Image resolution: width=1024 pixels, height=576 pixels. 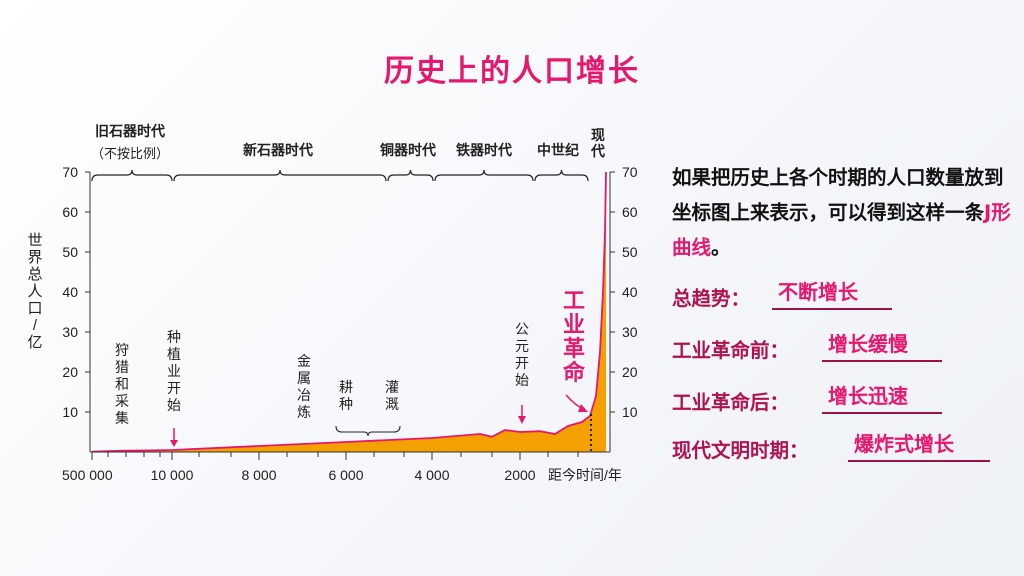 What do you see at coordinates (35, 325) in the screenshot?
I see `y-axis-title: /` at bounding box center [35, 325].